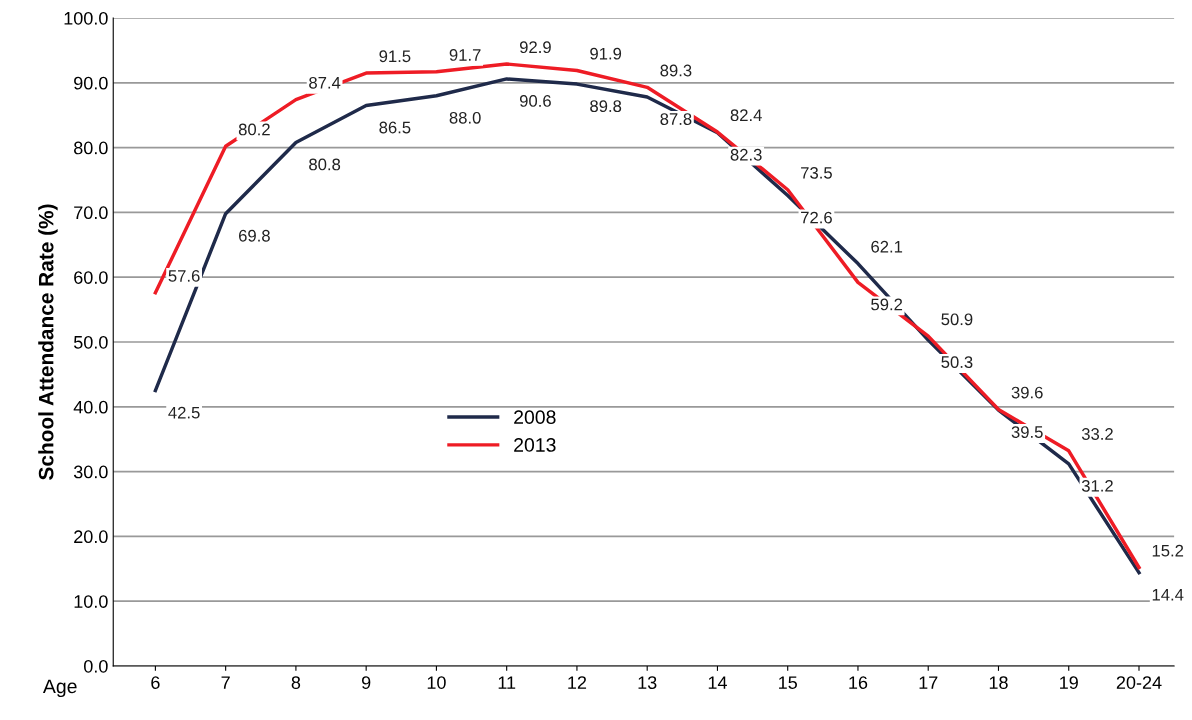 This screenshot has height=720, width=1192. Describe the element at coordinates (465, 55) in the screenshot. I see `data-label: 91.7` at that location.